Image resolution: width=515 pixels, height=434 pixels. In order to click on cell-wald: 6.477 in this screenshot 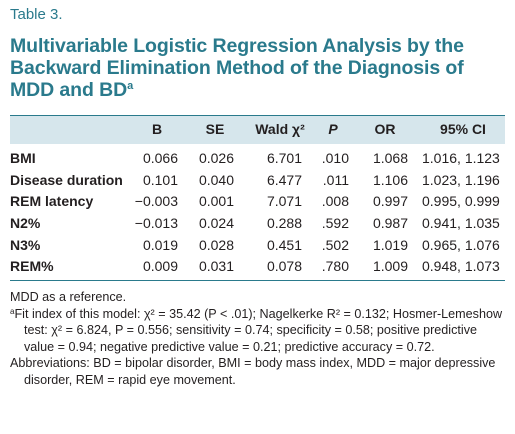, I will do `click(284, 179)`.